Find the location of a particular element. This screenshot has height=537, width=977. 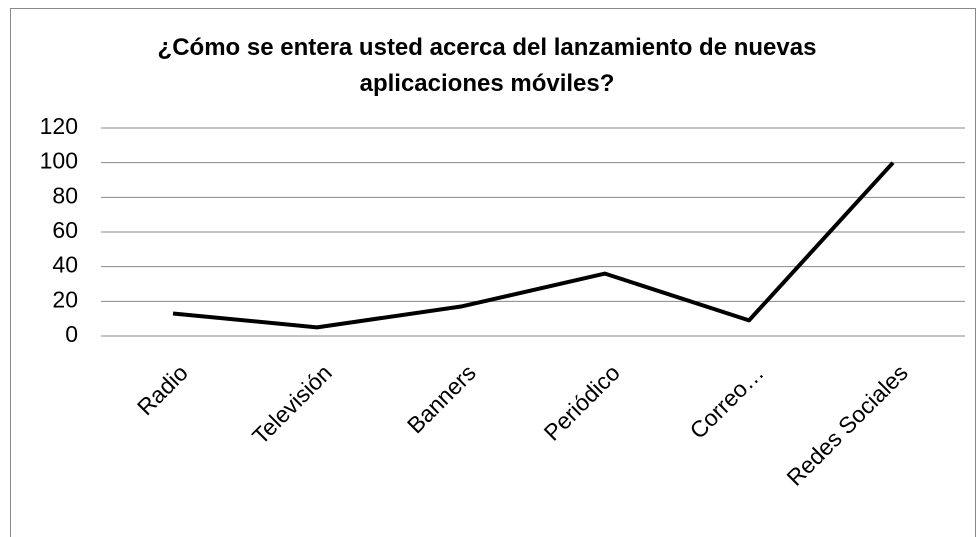

y-tick-label: 60 is located at coordinates (65, 230).